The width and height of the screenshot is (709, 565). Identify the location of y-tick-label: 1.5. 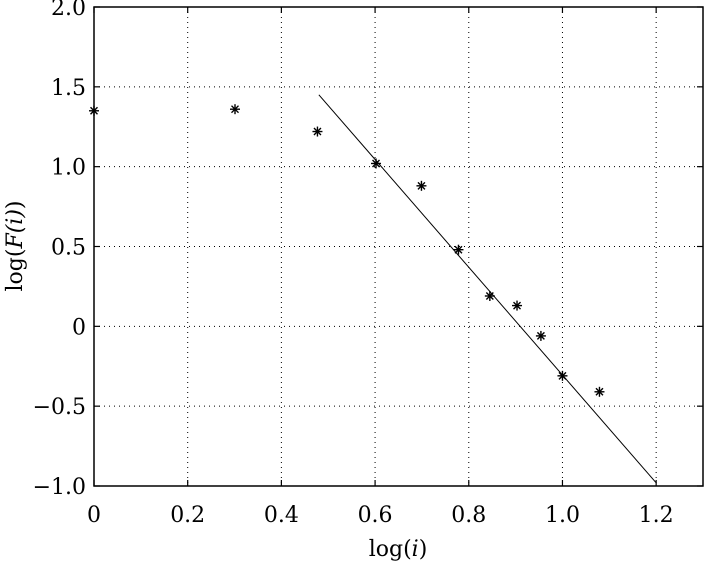
(68, 88).